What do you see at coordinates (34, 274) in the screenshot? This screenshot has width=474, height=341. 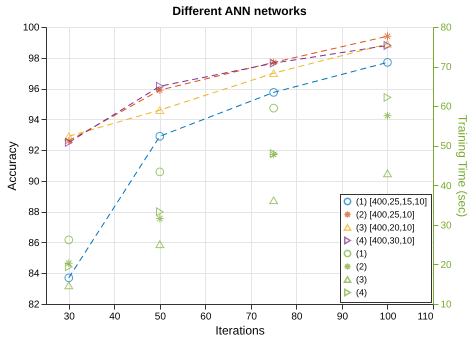 I see `y-tick-label: 84` at bounding box center [34, 274].